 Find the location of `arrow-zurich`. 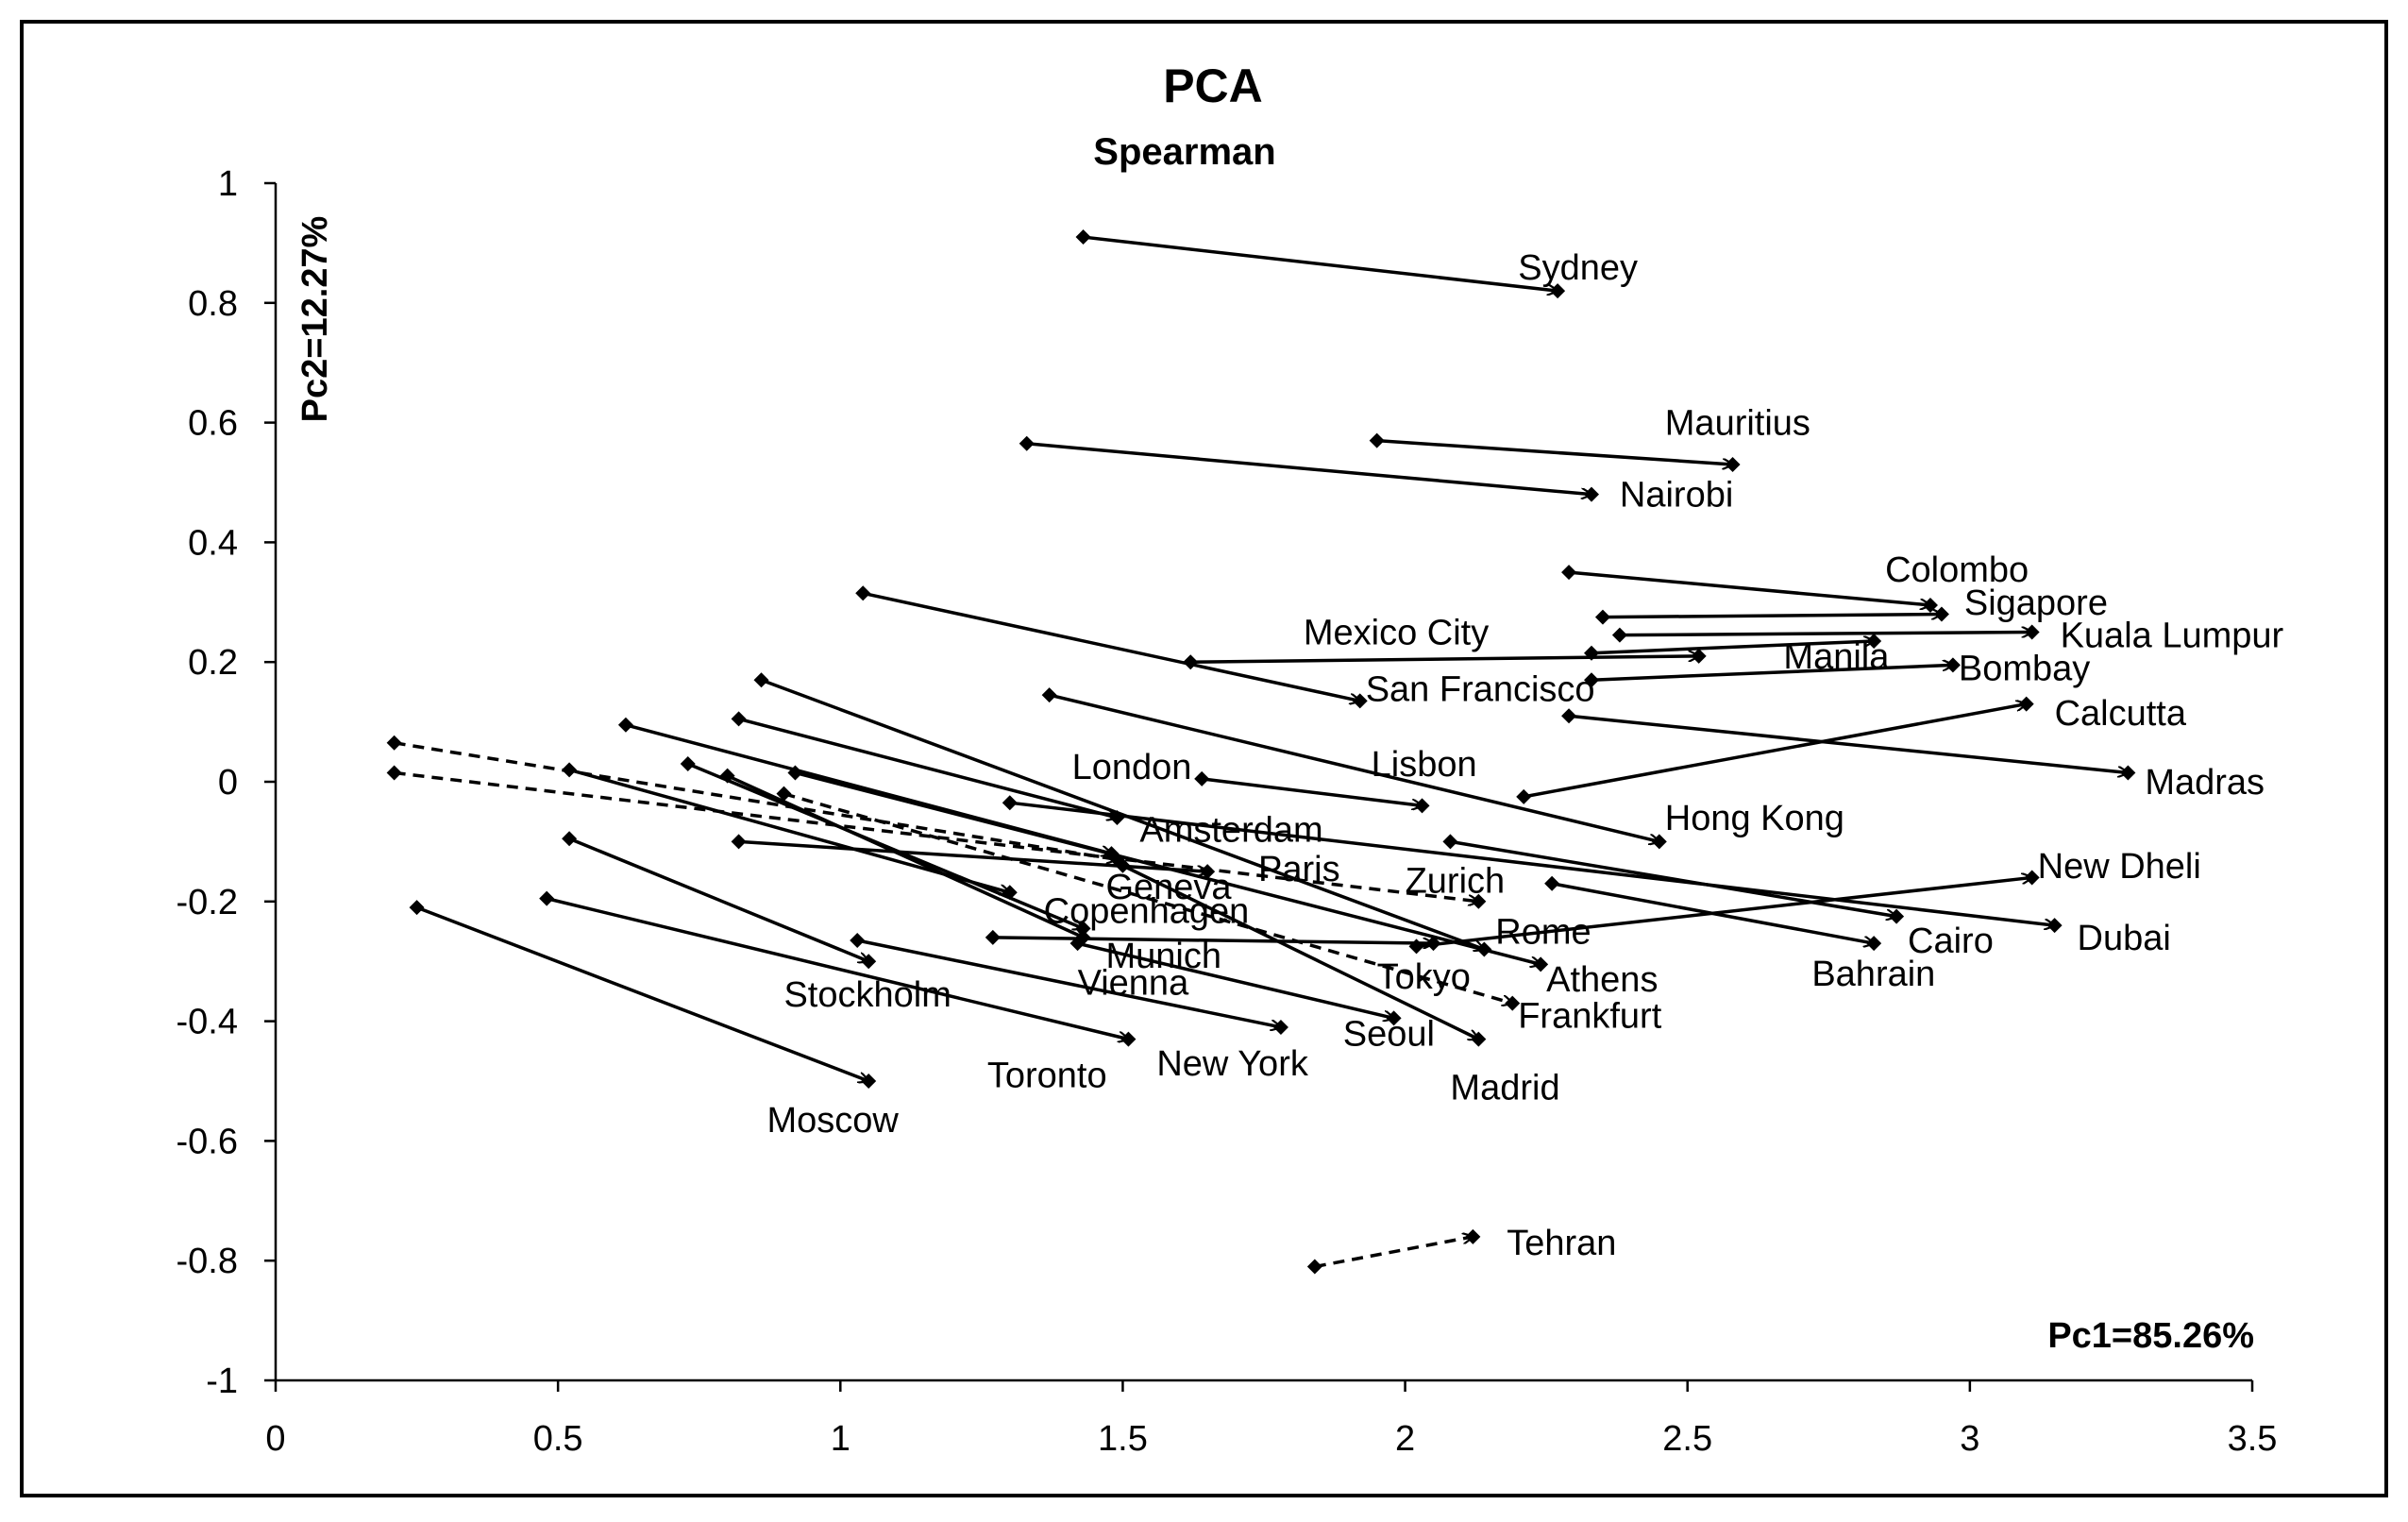

arrow-zurich is located at coordinates (756, 800).